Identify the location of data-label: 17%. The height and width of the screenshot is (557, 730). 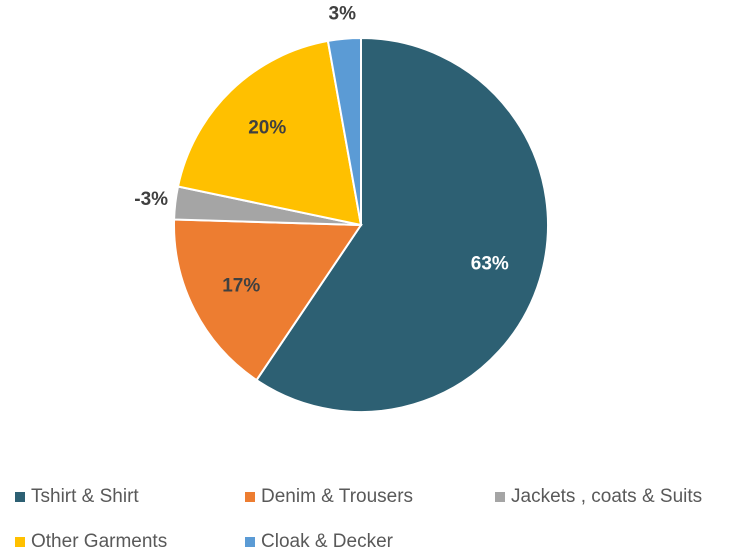
(241, 285).